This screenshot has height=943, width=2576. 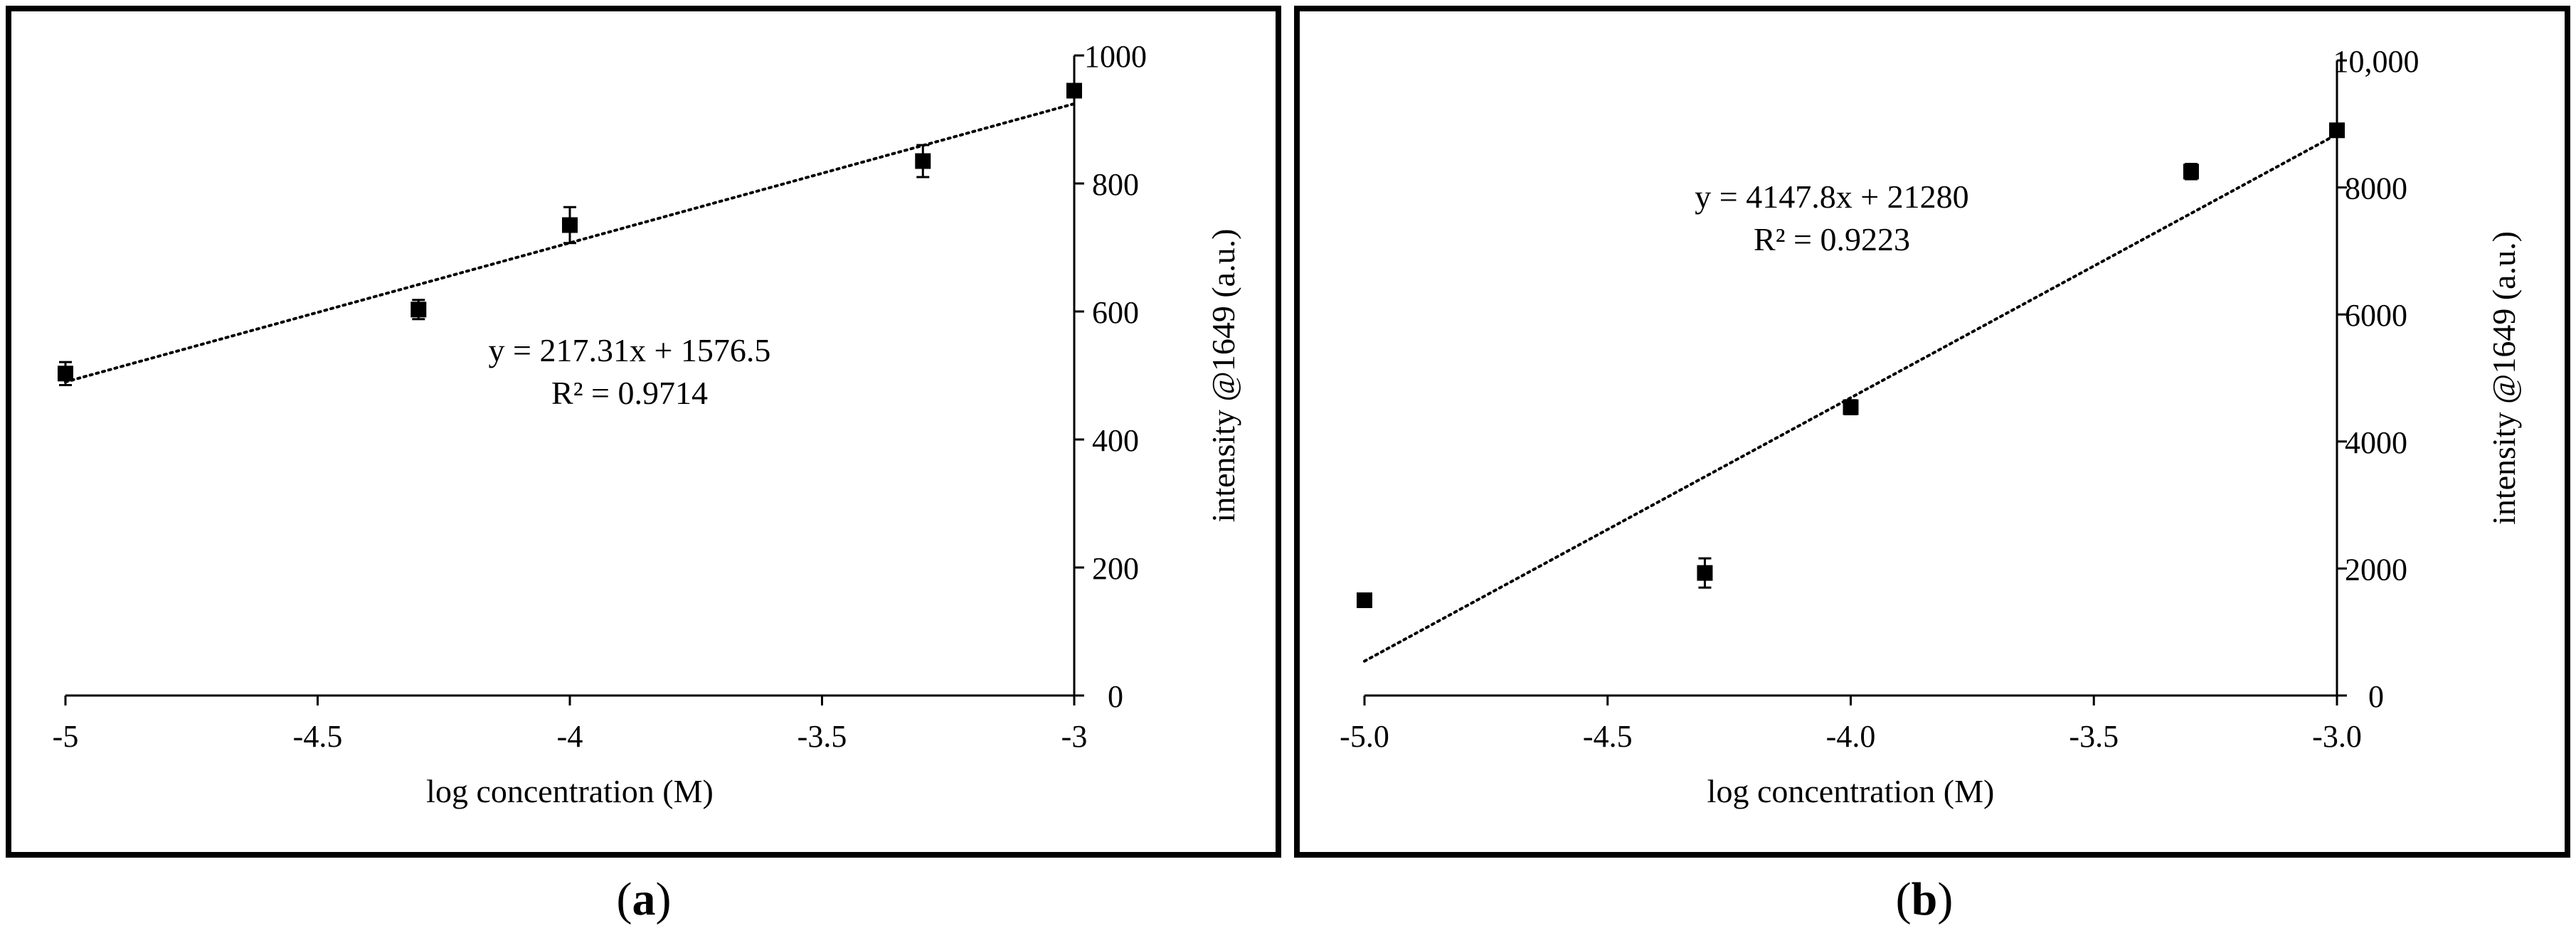 I want to click on panel-b-caption: (b), so click(x=1924, y=899).